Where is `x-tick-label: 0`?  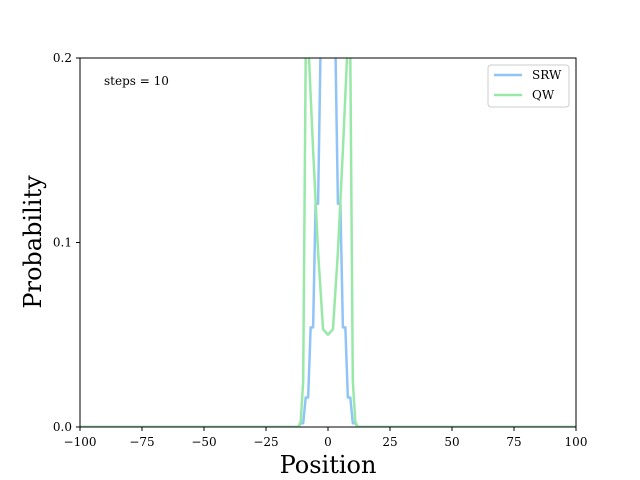
x-tick-label: 0 is located at coordinates (328, 442).